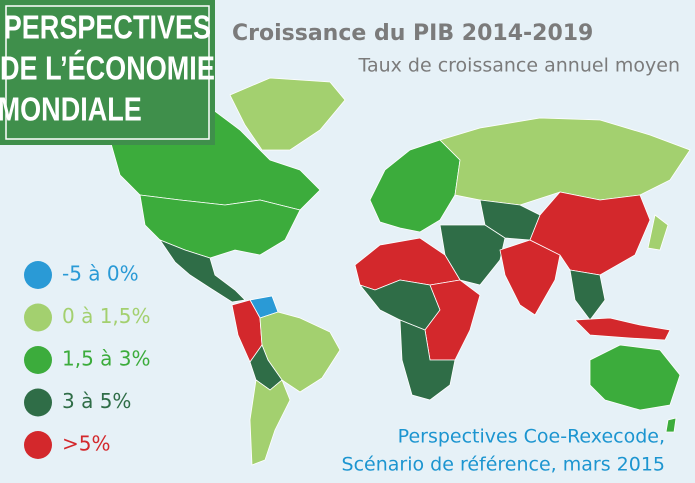 The image size is (695, 483). Describe the element at coordinates (412, 33) in the screenshot. I see `title: Croissance du PIB 2014-2019` at that location.